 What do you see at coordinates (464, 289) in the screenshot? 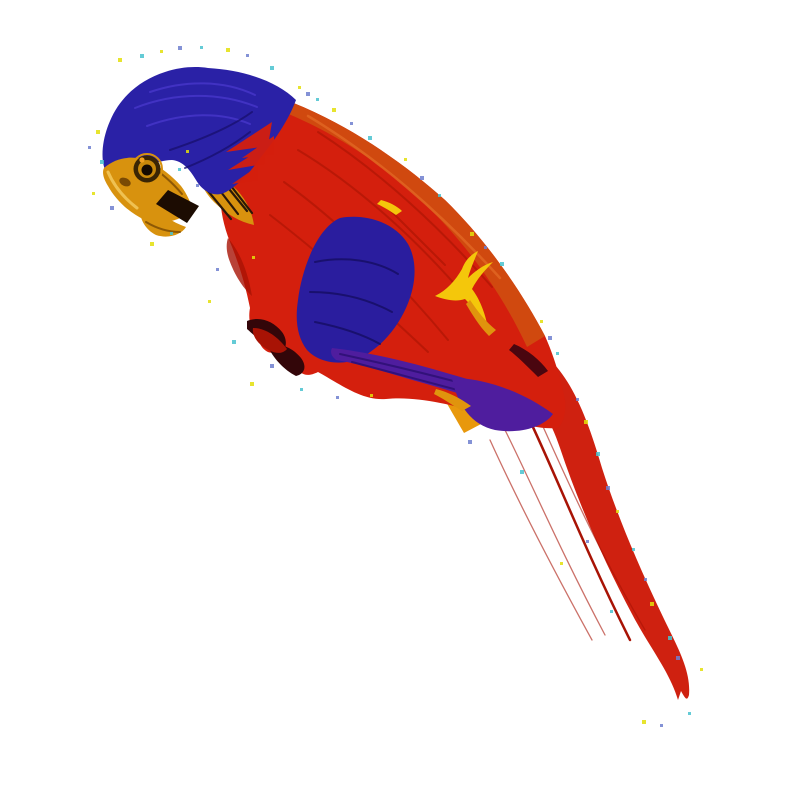
I see `yellow-wing-streak` at bounding box center [464, 289].